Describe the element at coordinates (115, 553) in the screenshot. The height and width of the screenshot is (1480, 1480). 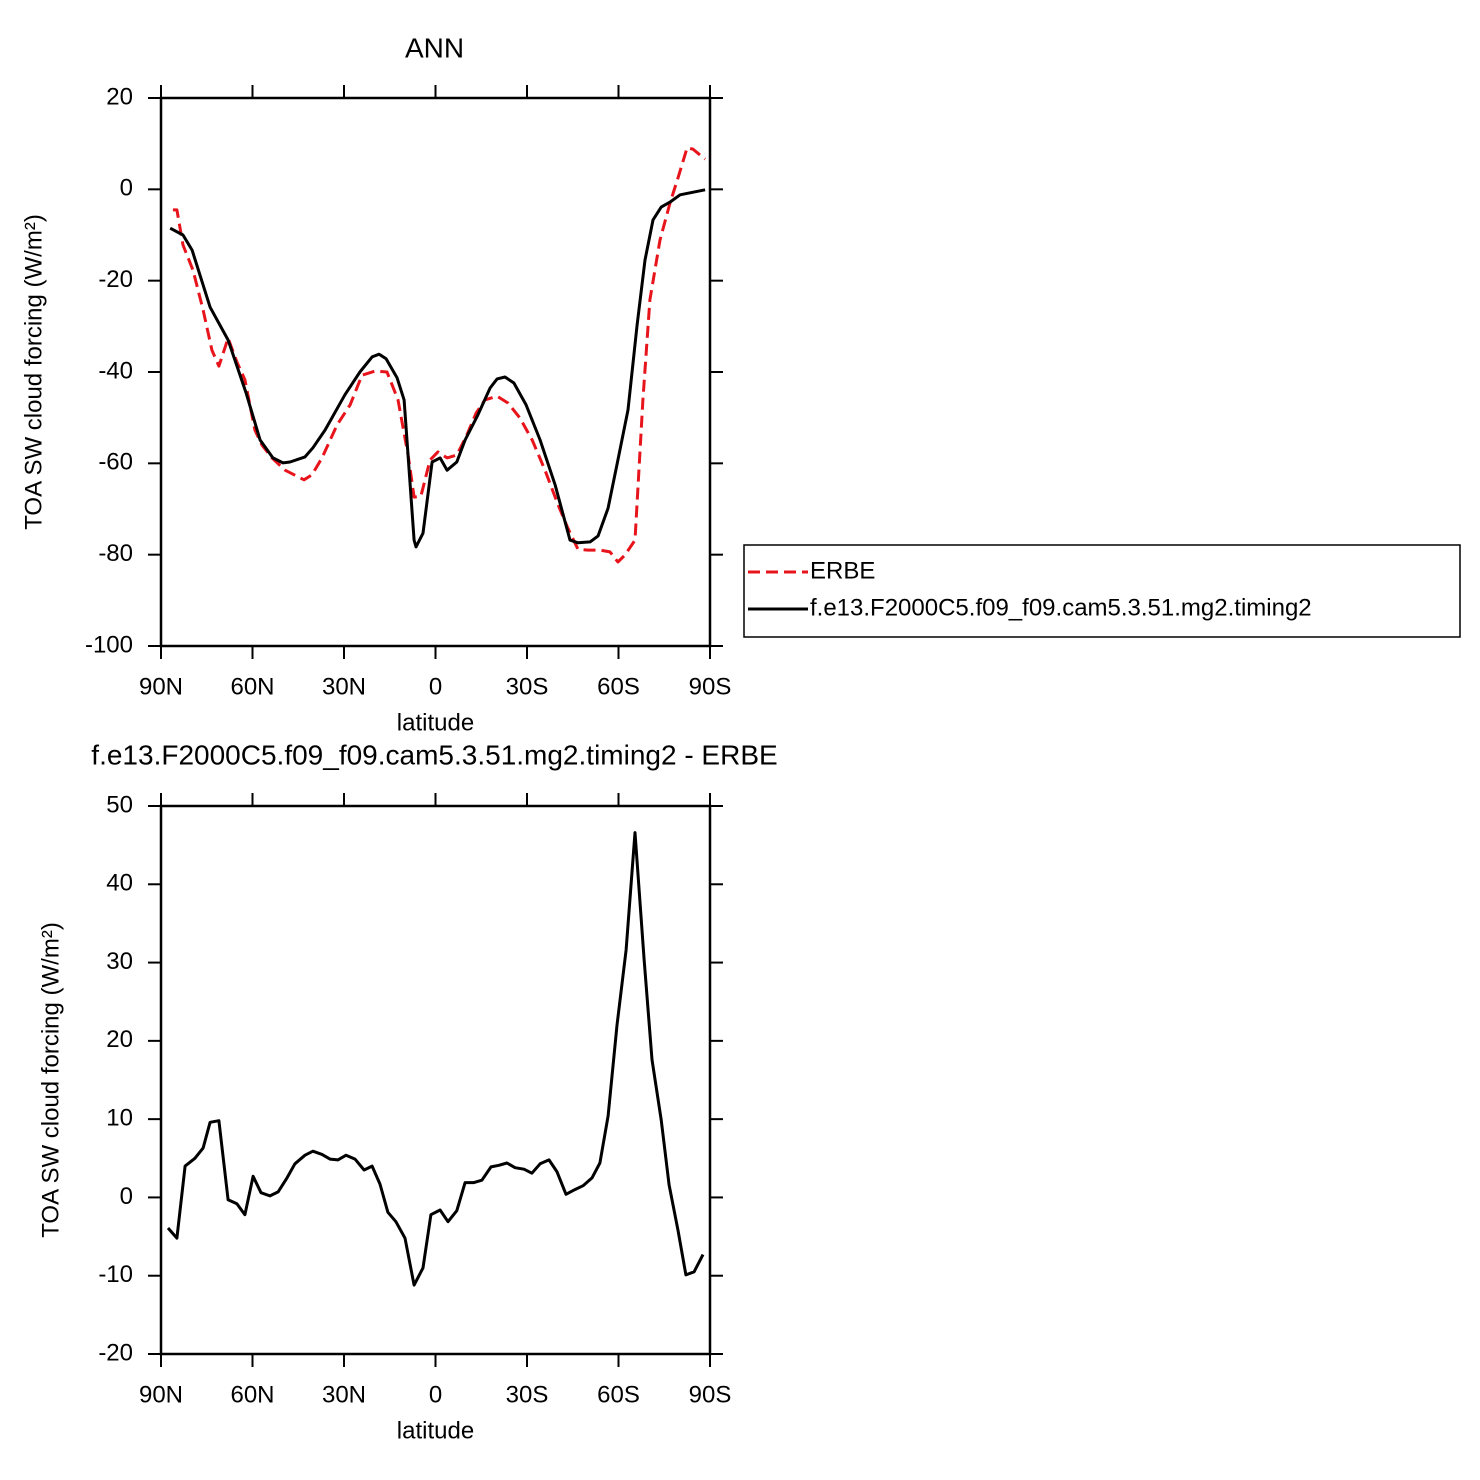
I see `y-tick-label: -80` at that location.